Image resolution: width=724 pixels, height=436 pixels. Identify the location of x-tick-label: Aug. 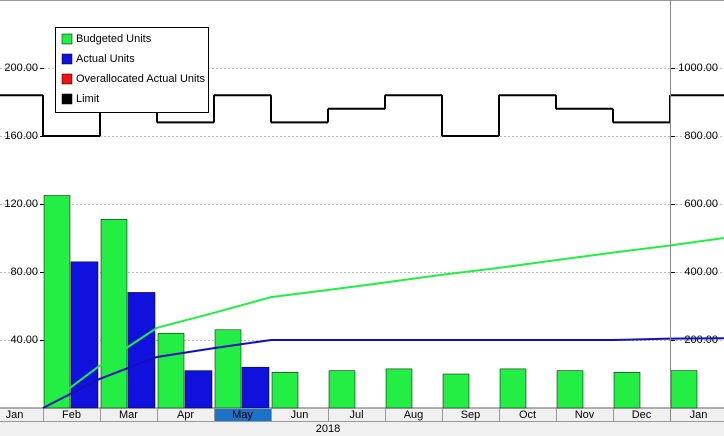
(414, 415).